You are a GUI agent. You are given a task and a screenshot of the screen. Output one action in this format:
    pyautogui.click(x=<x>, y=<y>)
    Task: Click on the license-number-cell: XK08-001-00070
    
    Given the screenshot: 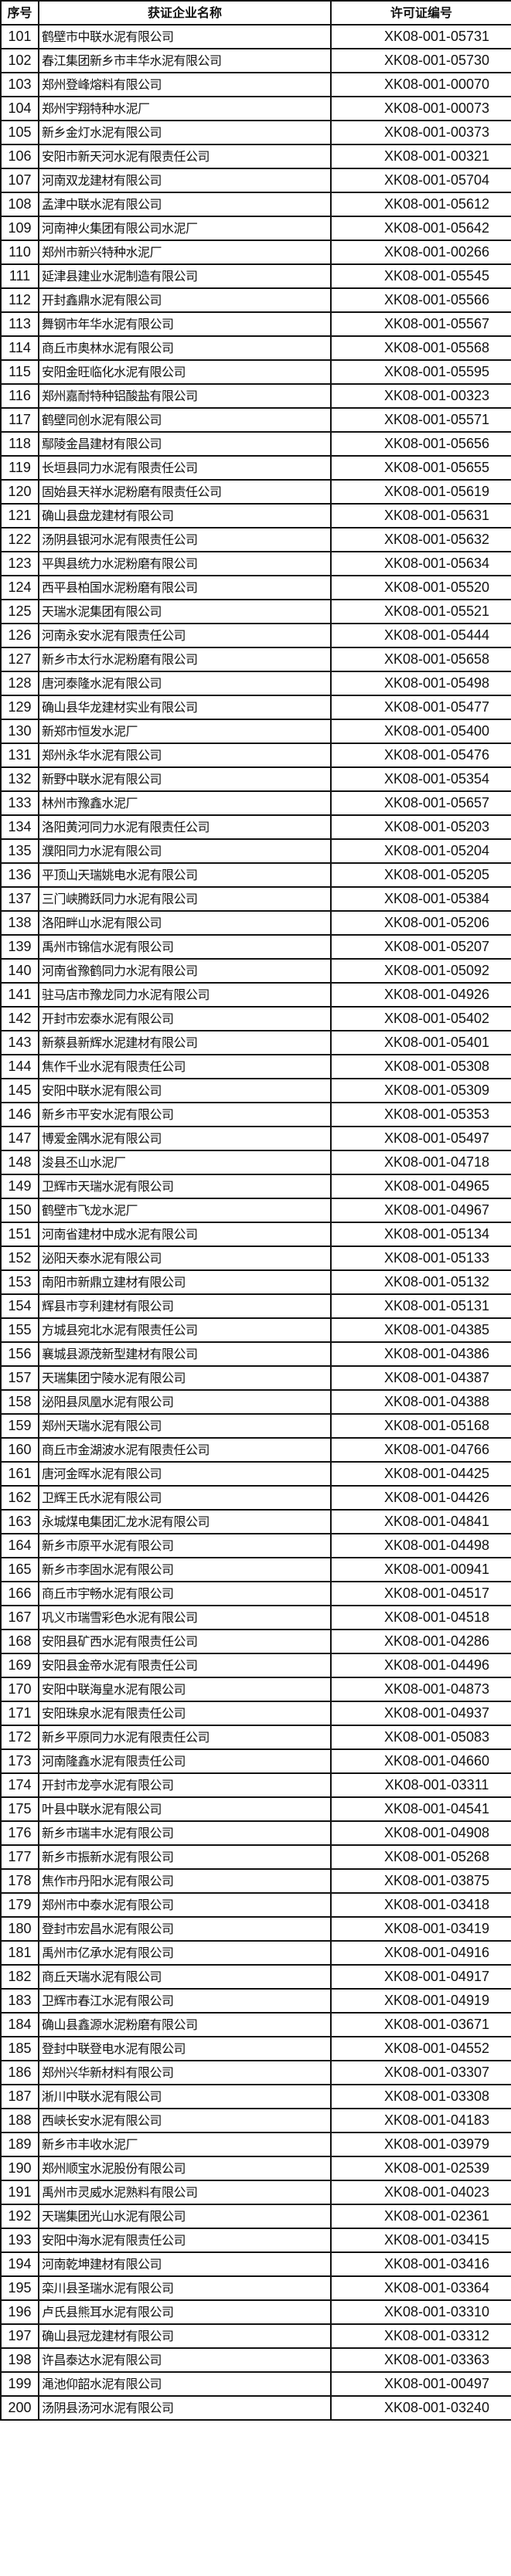 What is the action you would take?
    pyautogui.click(x=421, y=84)
    